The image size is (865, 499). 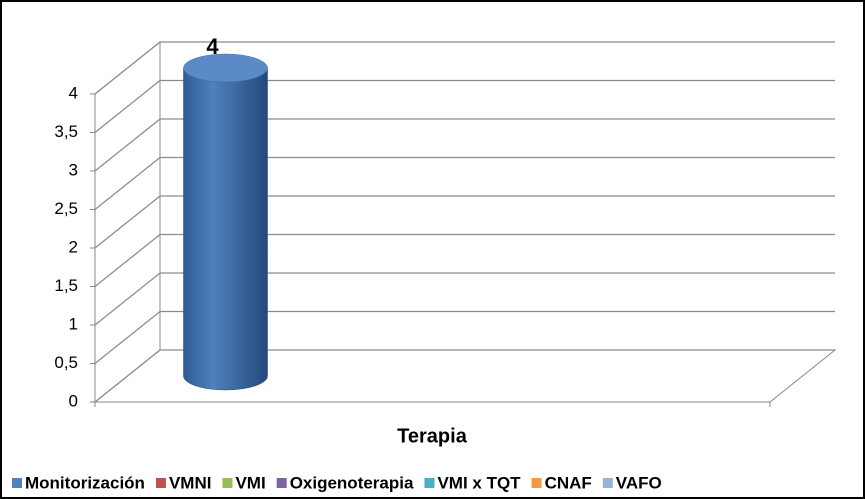 I want to click on y-tick-label: 3,5, so click(x=66, y=131).